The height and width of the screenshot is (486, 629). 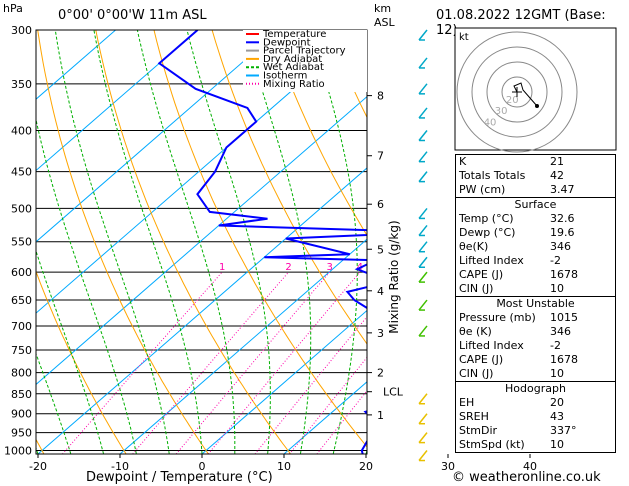 I want to click on pressure-tick-label: 750, so click(x=21, y=350).